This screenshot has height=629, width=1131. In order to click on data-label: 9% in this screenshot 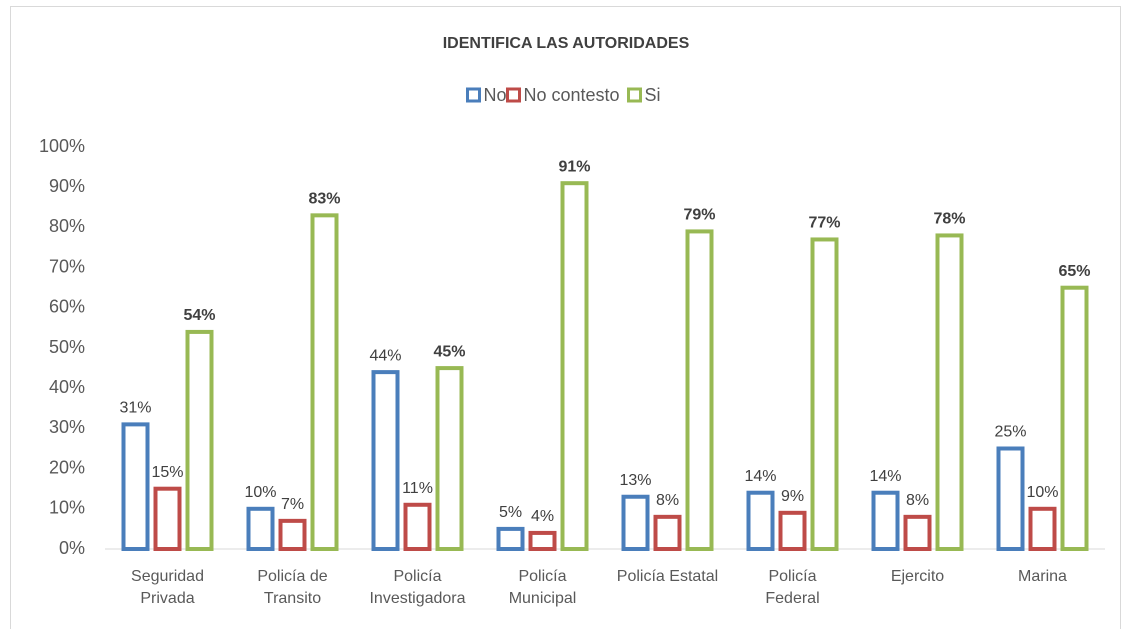, I will do `click(792, 496)`.